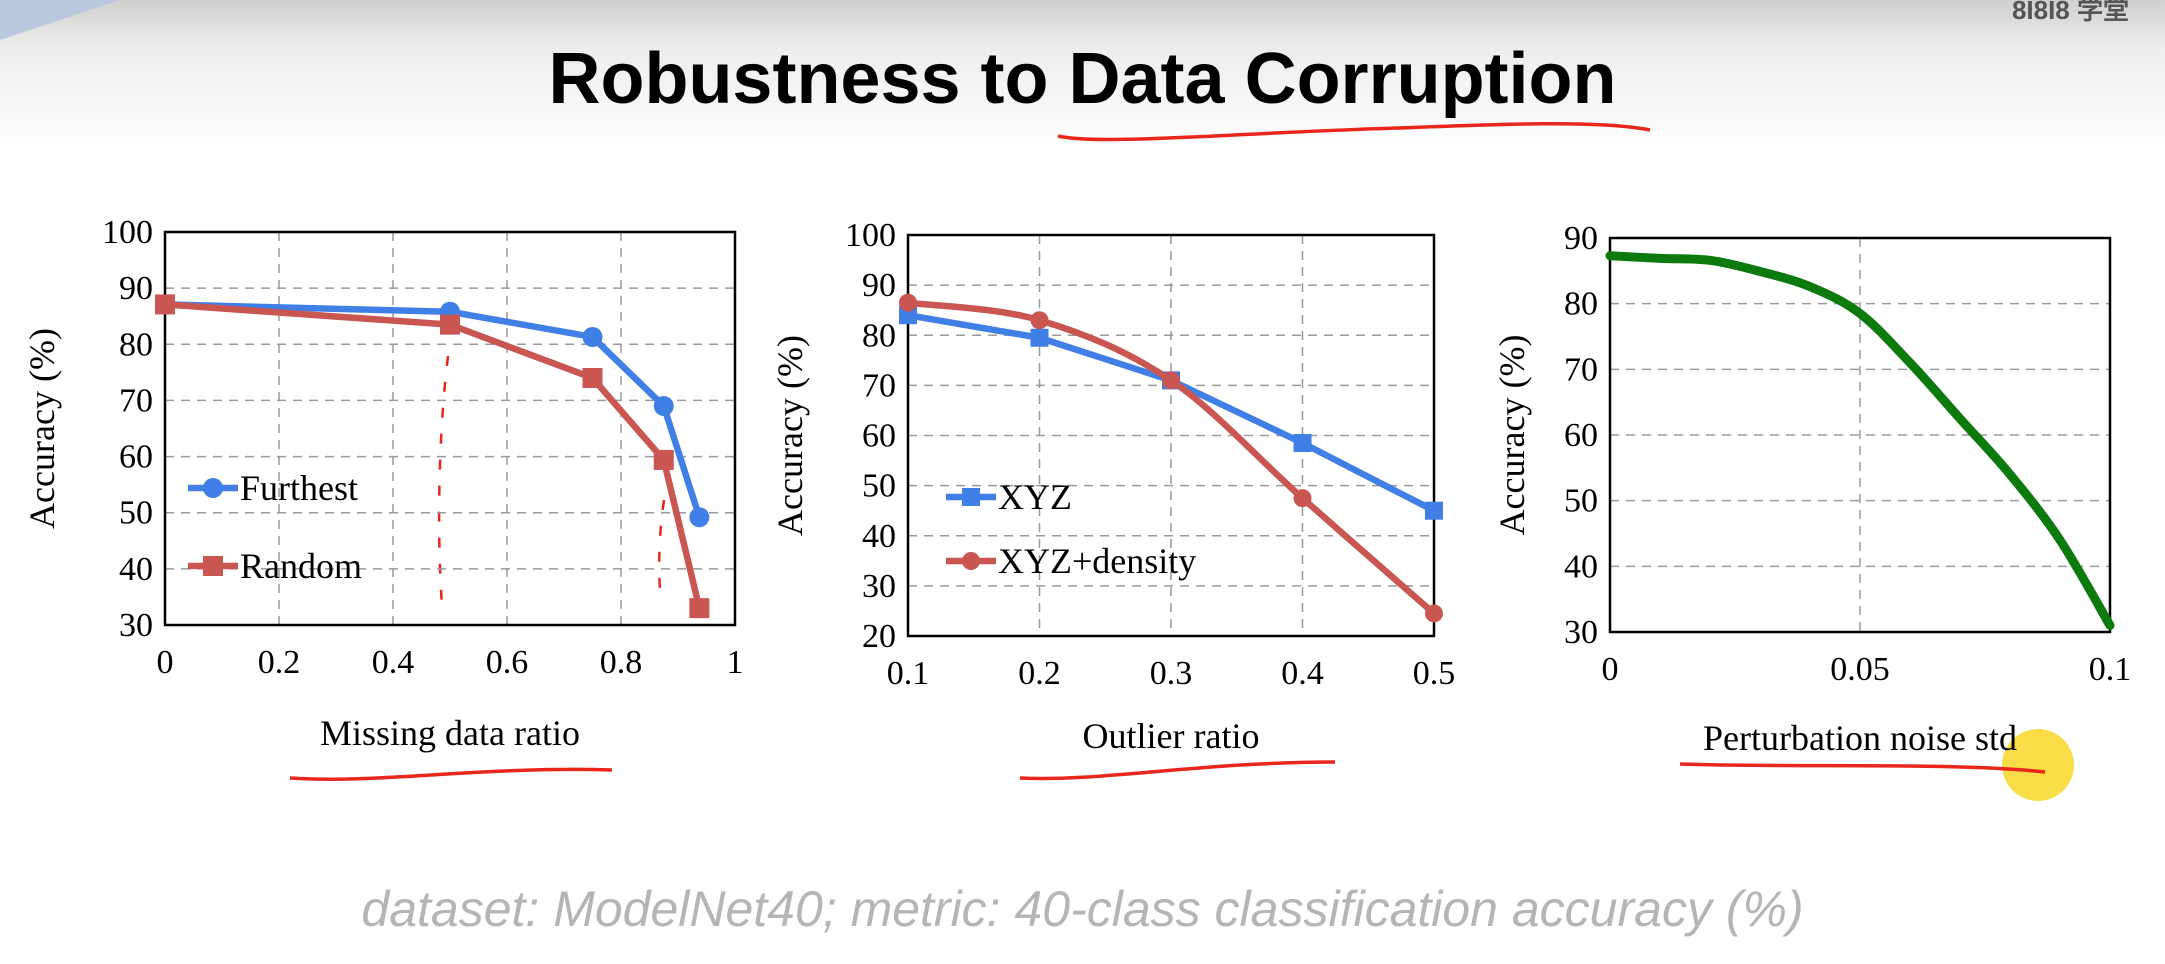 This screenshot has width=2165, height=964. What do you see at coordinates (450, 733) in the screenshot?
I see `x-axis-label: Missing data ratio` at bounding box center [450, 733].